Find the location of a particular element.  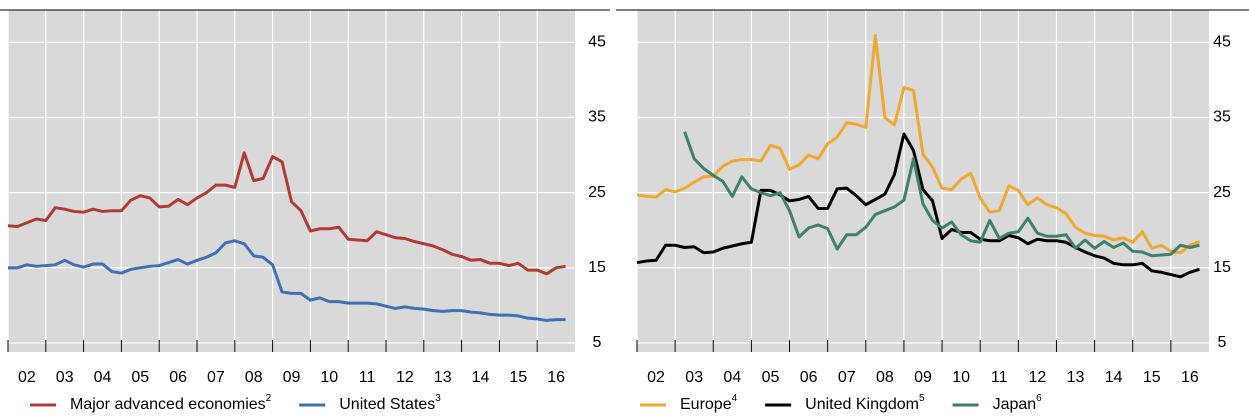

legend-footnote: 3 is located at coordinates (438, 398).